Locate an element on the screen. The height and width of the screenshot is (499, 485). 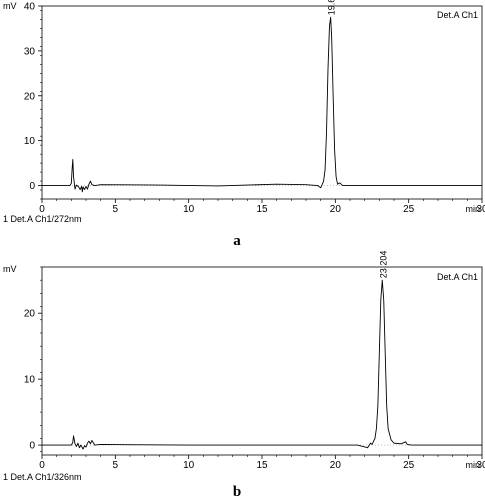
panel-label: b is located at coordinates (237, 491).